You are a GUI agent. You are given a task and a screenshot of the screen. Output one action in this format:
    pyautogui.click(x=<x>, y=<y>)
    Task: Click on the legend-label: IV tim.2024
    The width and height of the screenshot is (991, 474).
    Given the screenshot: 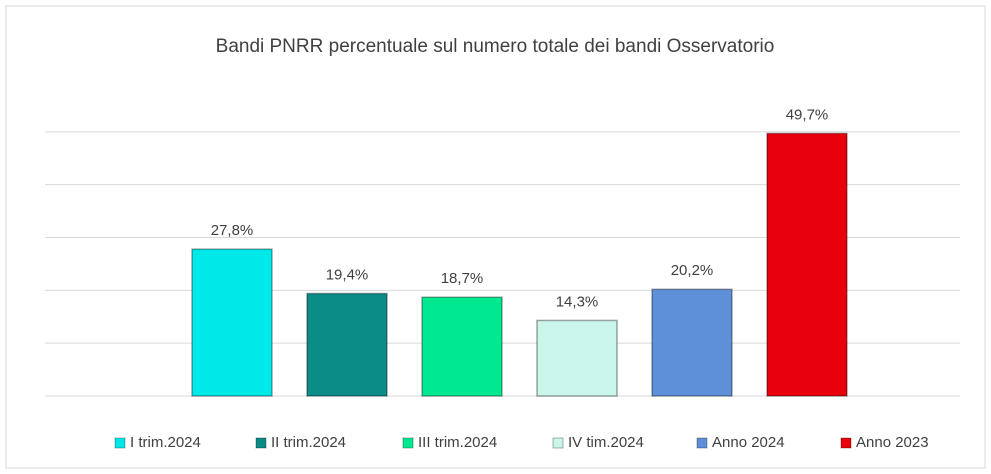 What is the action you would take?
    pyautogui.click(x=606, y=442)
    